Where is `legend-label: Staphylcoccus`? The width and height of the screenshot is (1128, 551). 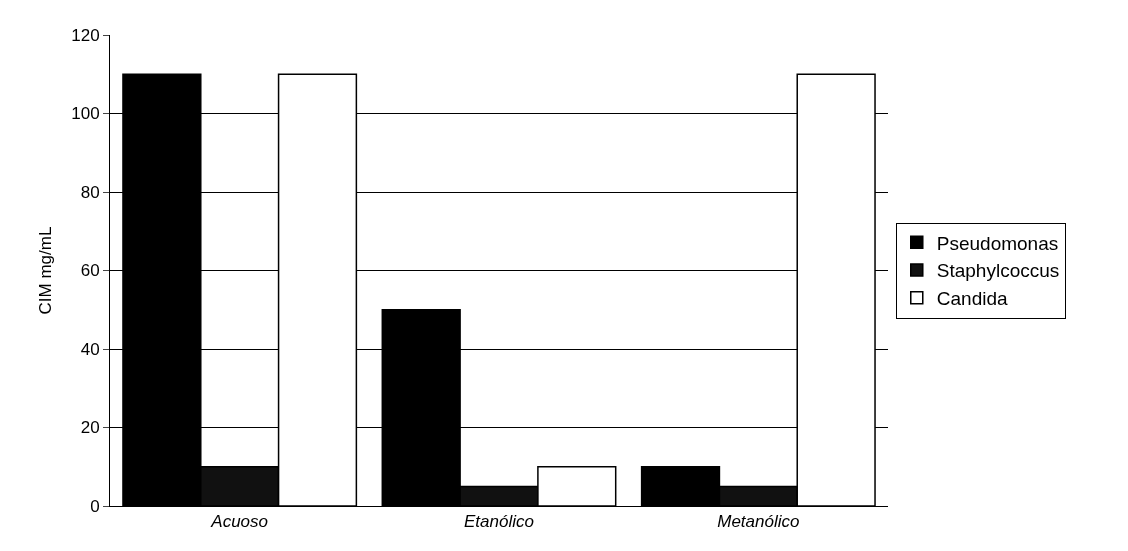 legend-label: Staphylcoccus is located at coordinates (998, 271).